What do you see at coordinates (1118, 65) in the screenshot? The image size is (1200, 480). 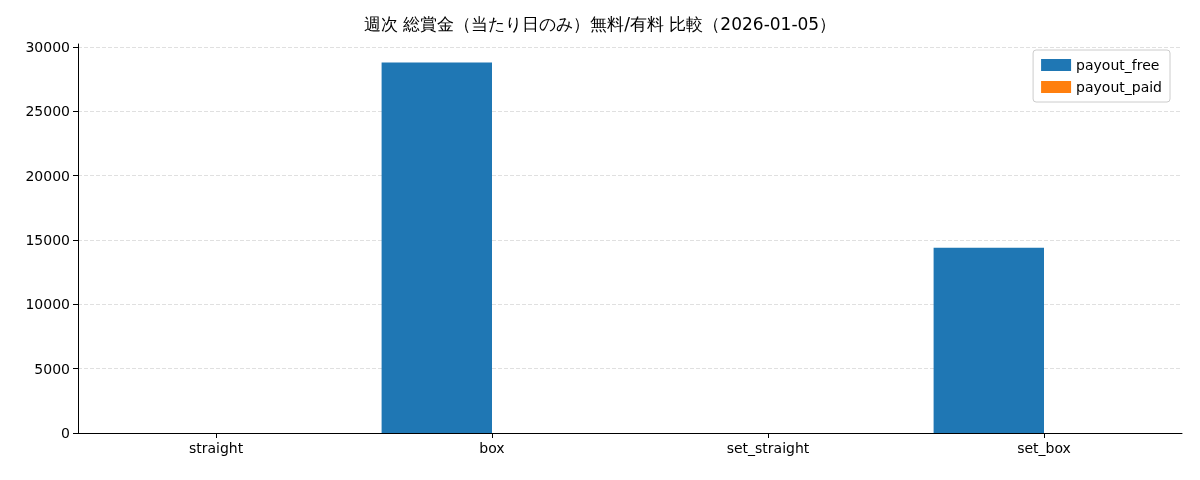 I see `legend-label: payout_free` at bounding box center [1118, 65].